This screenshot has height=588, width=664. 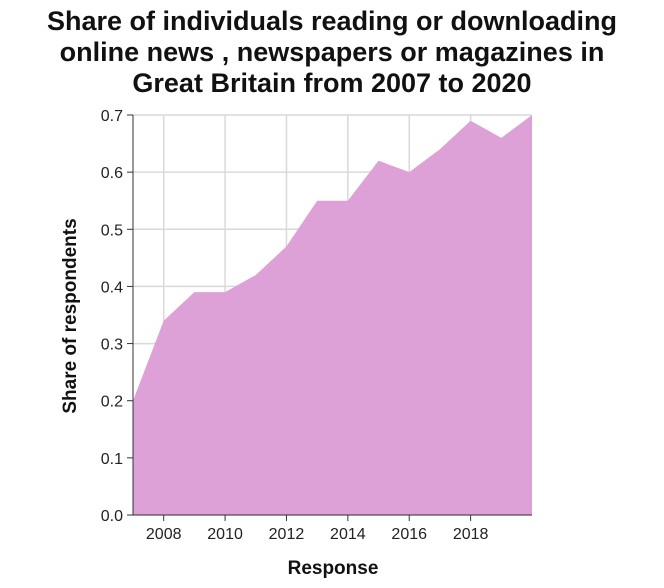 What do you see at coordinates (112, 116) in the screenshot?
I see `y-tick-label: 0.7` at bounding box center [112, 116].